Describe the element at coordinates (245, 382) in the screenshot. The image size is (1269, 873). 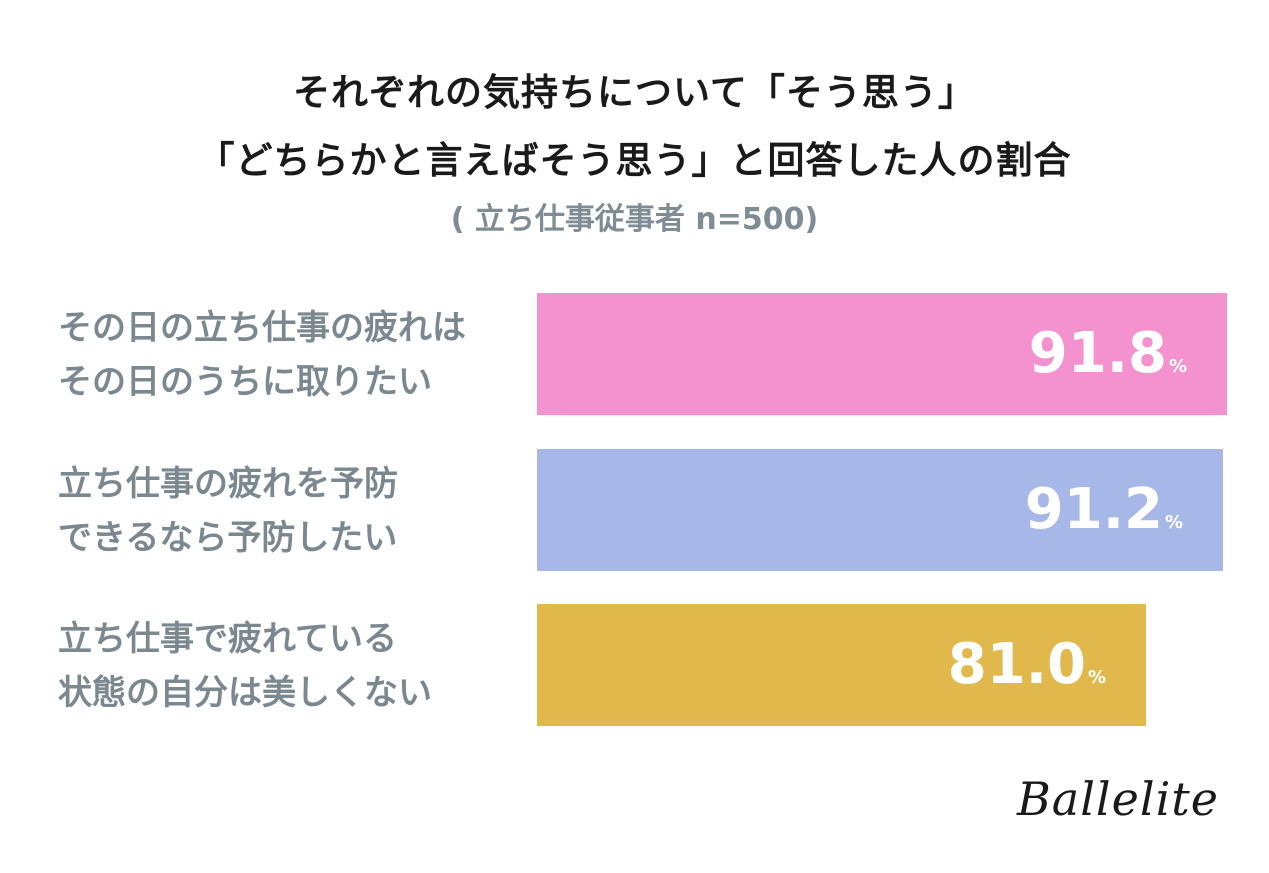
I see `category-label-line: その日のうちに取りたい` at that location.